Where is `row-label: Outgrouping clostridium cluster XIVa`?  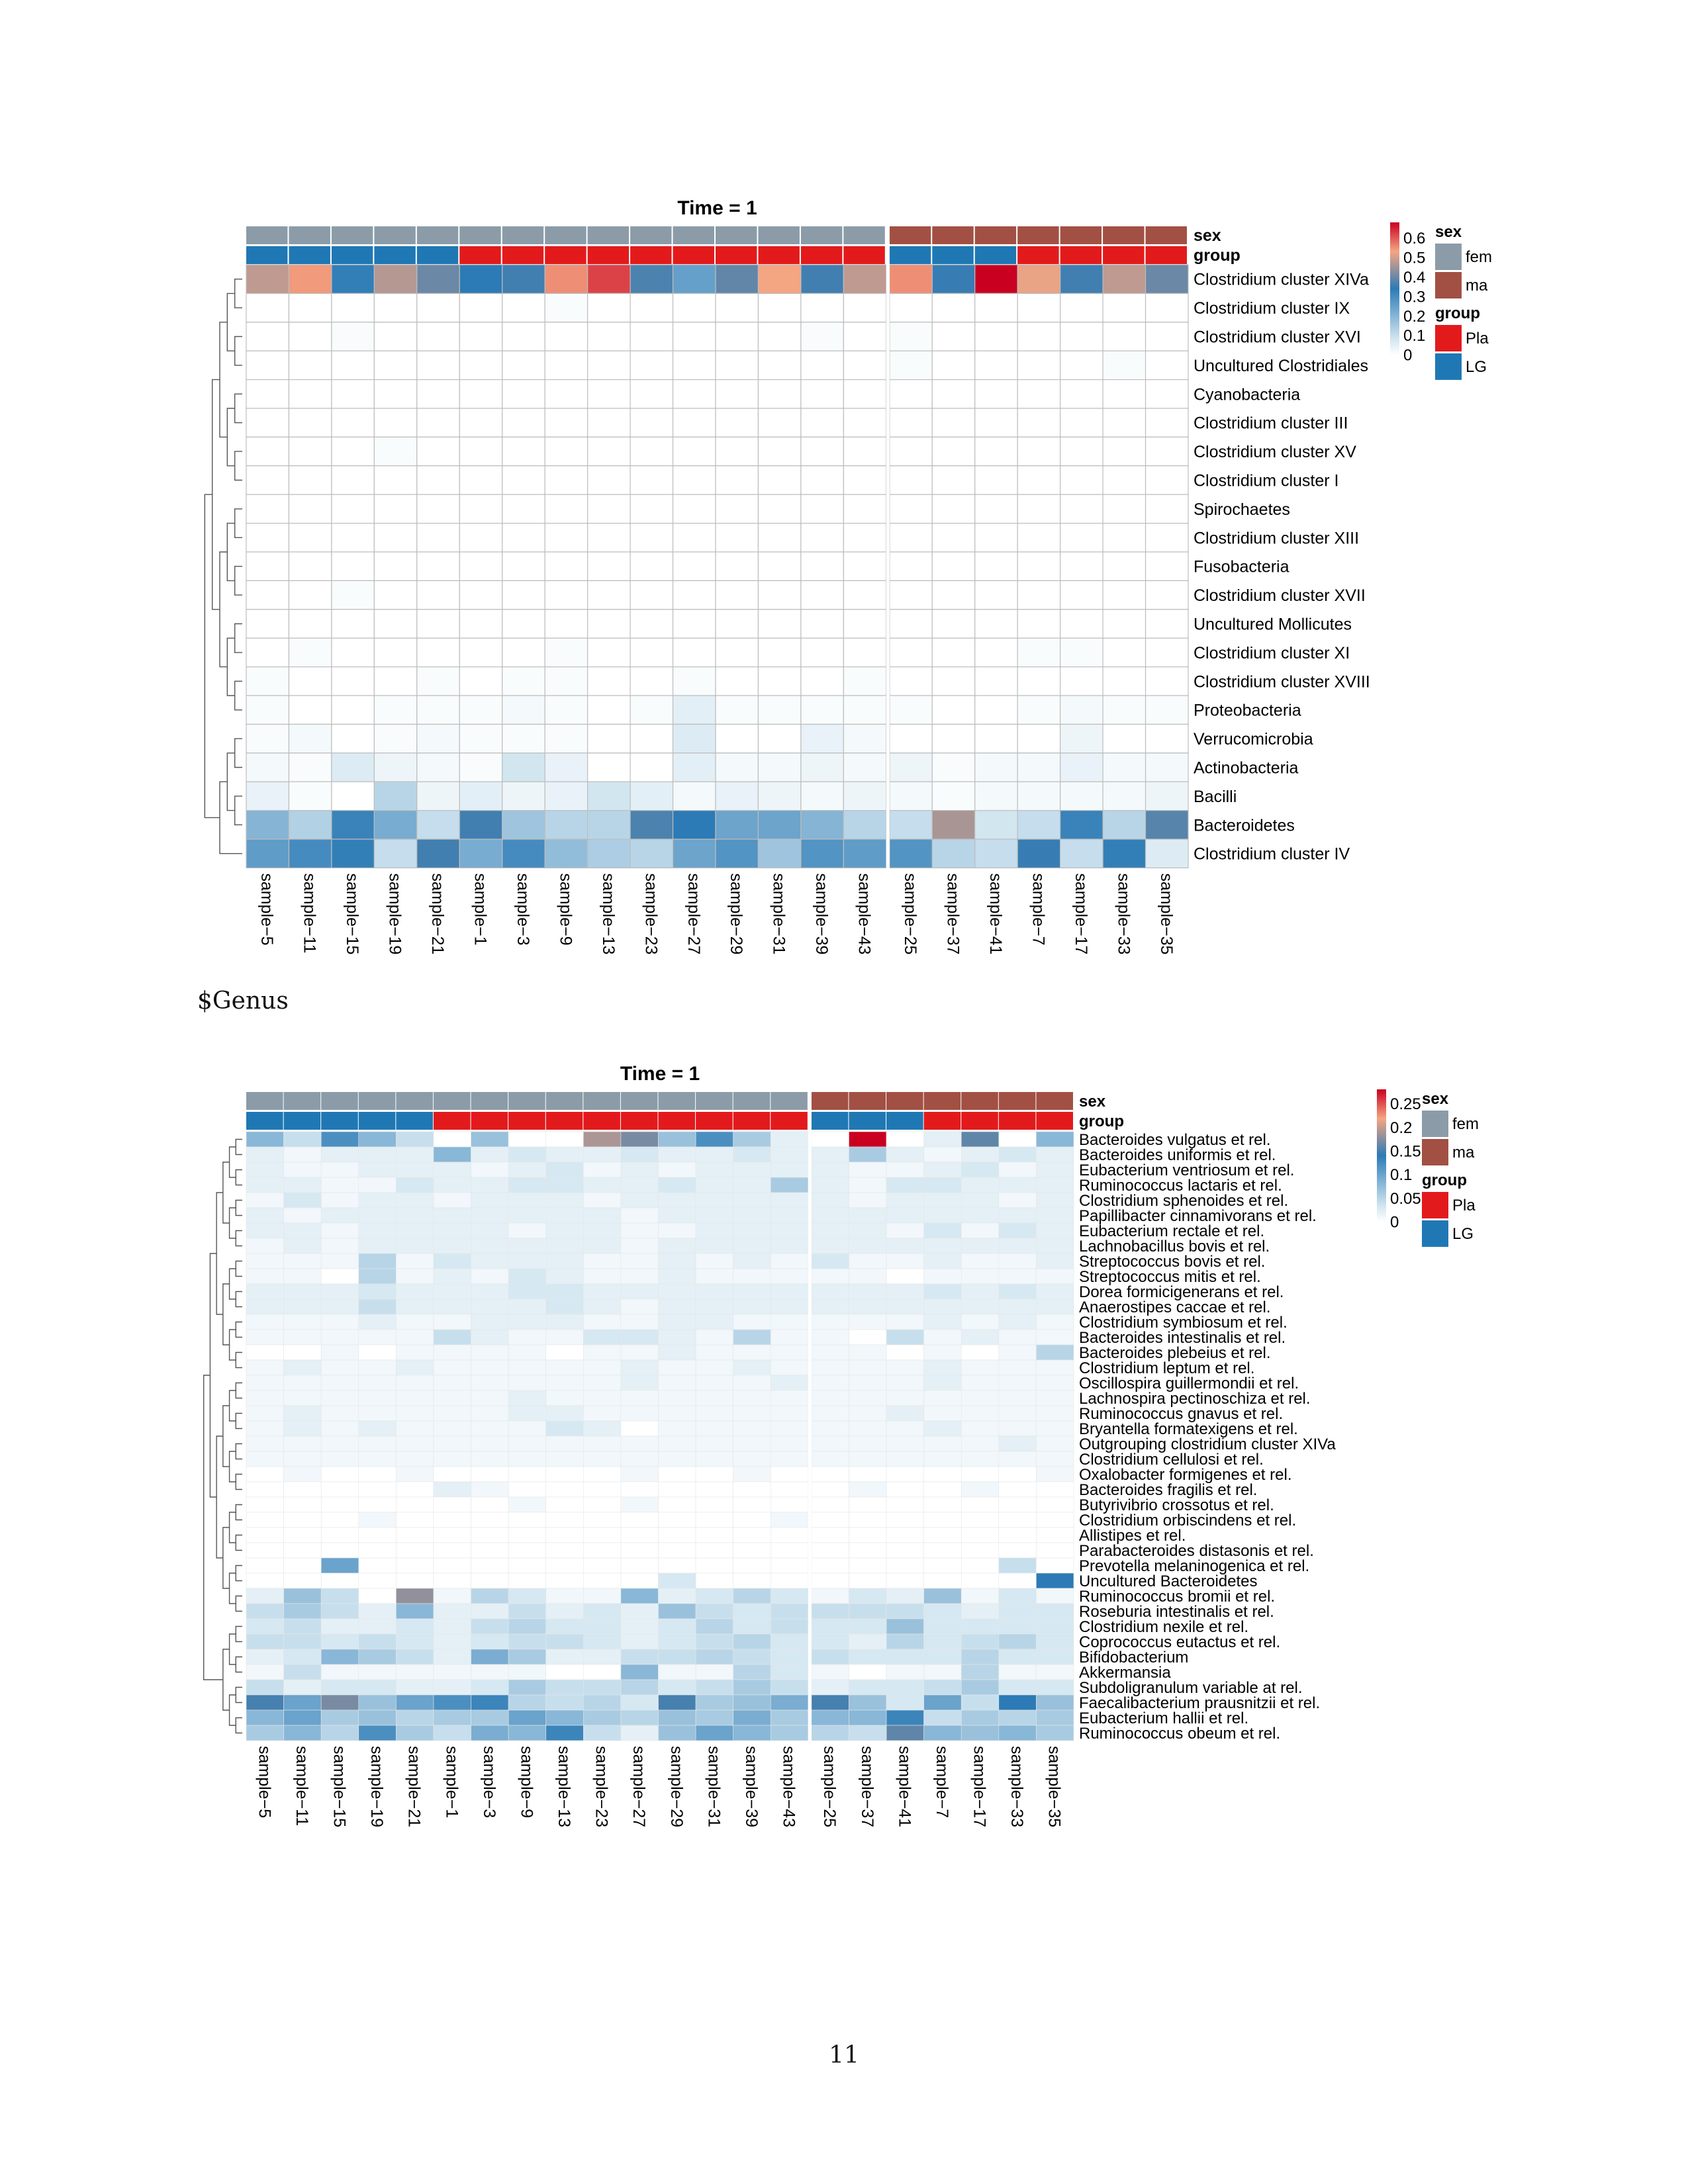
row-label: Outgrouping clostridium cluster XIVa is located at coordinates (1207, 1444).